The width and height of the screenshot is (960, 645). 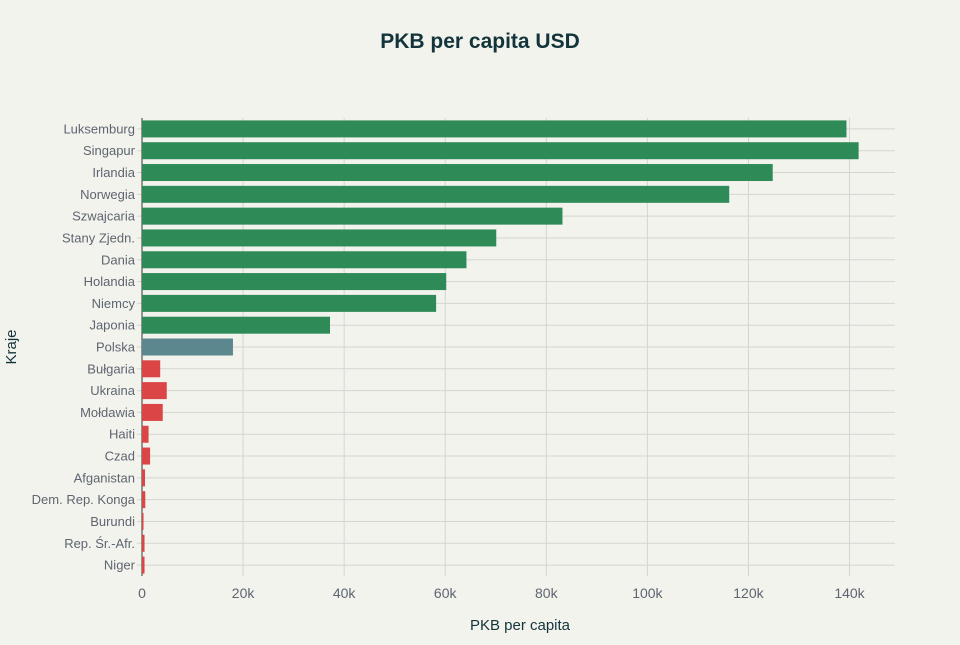 What do you see at coordinates (118, 259) in the screenshot?
I see `y-tick-label: Dania` at bounding box center [118, 259].